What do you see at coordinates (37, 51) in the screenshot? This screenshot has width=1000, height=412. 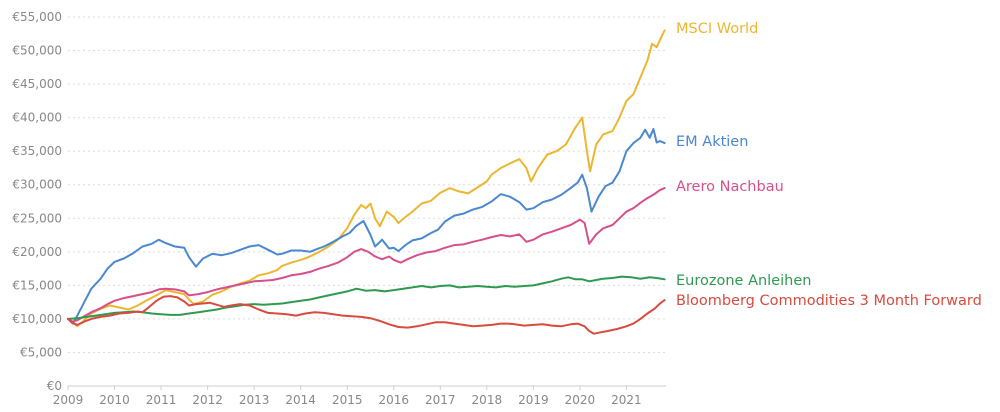 I see `y-tick-label: €50,000` at bounding box center [37, 51].